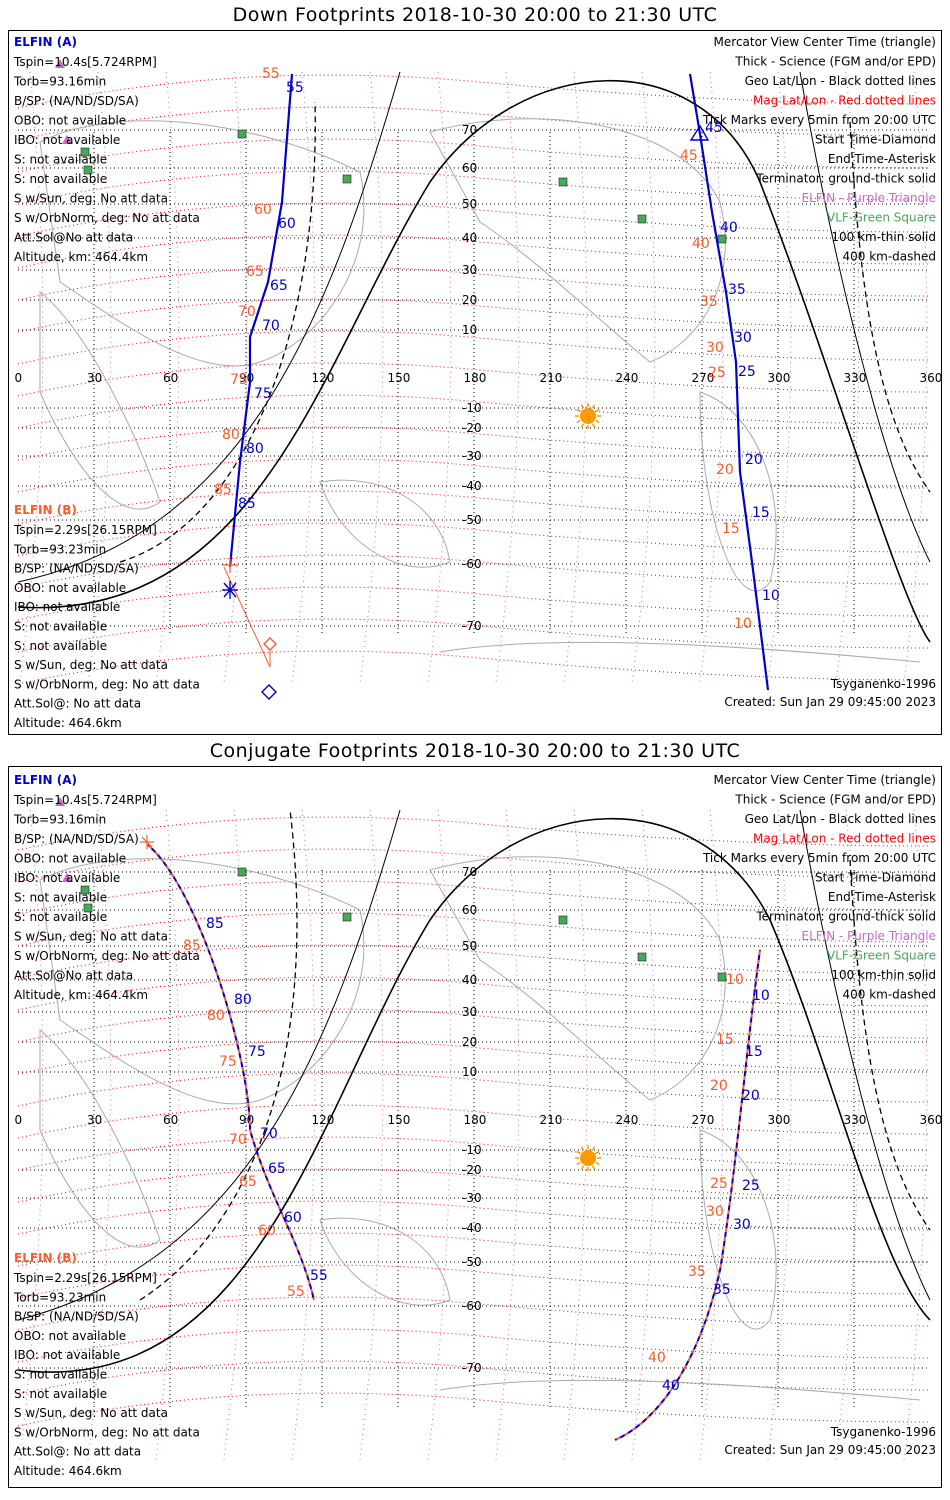  What do you see at coordinates (578, 1152) in the screenshot?
I see `p2-sun-ray` at bounding box center [578, 1152].